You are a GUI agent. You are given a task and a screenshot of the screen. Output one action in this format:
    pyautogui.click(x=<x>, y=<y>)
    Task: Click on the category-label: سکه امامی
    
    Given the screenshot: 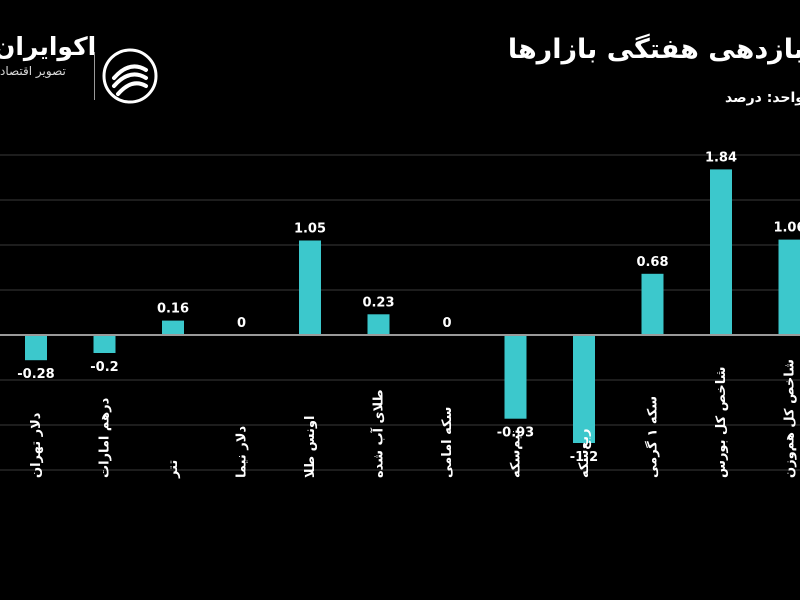 What is the action you would take?
    pyautogui.click(x=447, y=442)
    